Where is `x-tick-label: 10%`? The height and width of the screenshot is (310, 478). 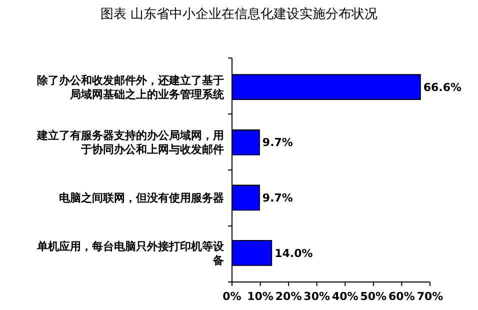
x-tick-label: 10% is located at coordinates (260, 296).